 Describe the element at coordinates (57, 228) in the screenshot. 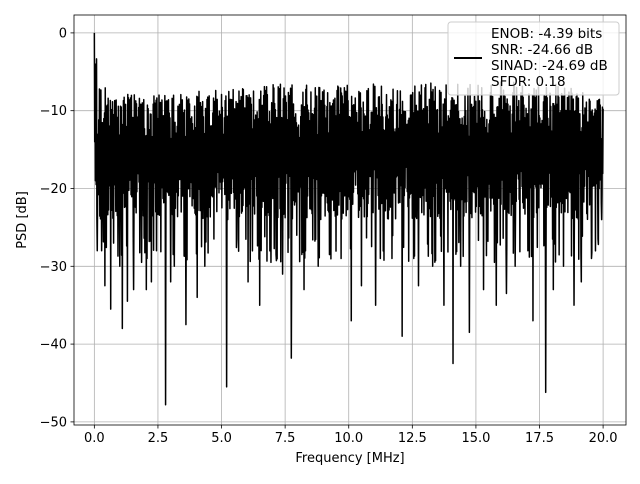

I see `y-axis-ticks: 0 −10 −20 −30 −40 −50` at that location.